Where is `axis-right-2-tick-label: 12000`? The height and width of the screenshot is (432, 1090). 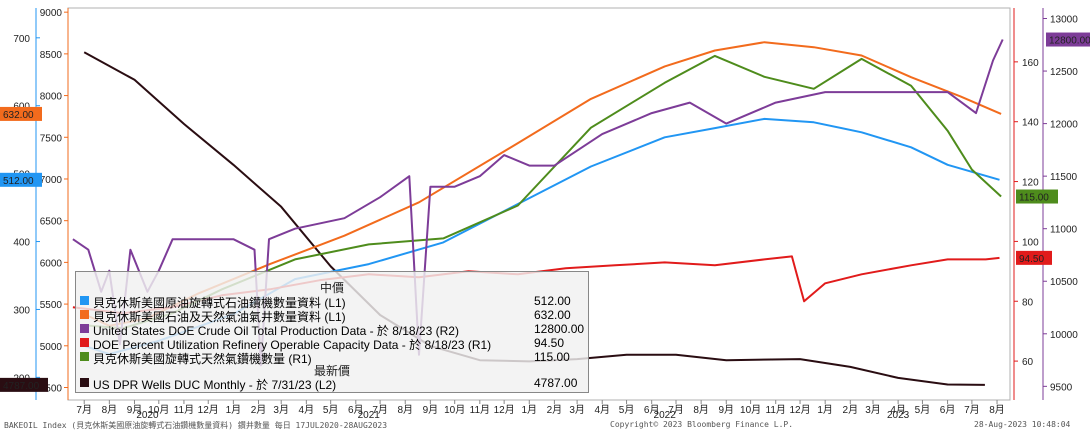 axis-right-2-tick-label: 12000 is located at coordinates (1064, 125).